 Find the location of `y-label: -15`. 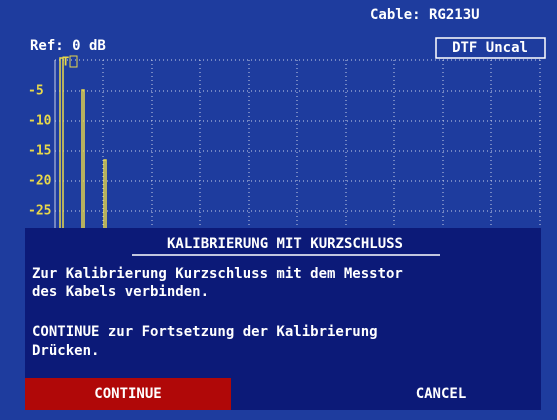

y-label: -15 is located at coordinates (39, 151).